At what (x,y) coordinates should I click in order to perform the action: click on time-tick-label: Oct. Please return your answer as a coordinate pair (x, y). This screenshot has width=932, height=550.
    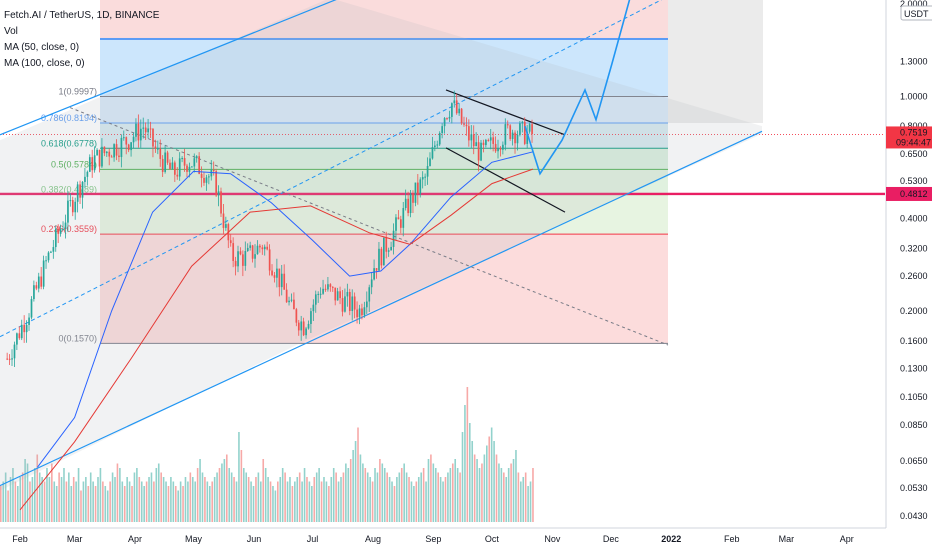
    Looking at the image, I should click on (492, 539).